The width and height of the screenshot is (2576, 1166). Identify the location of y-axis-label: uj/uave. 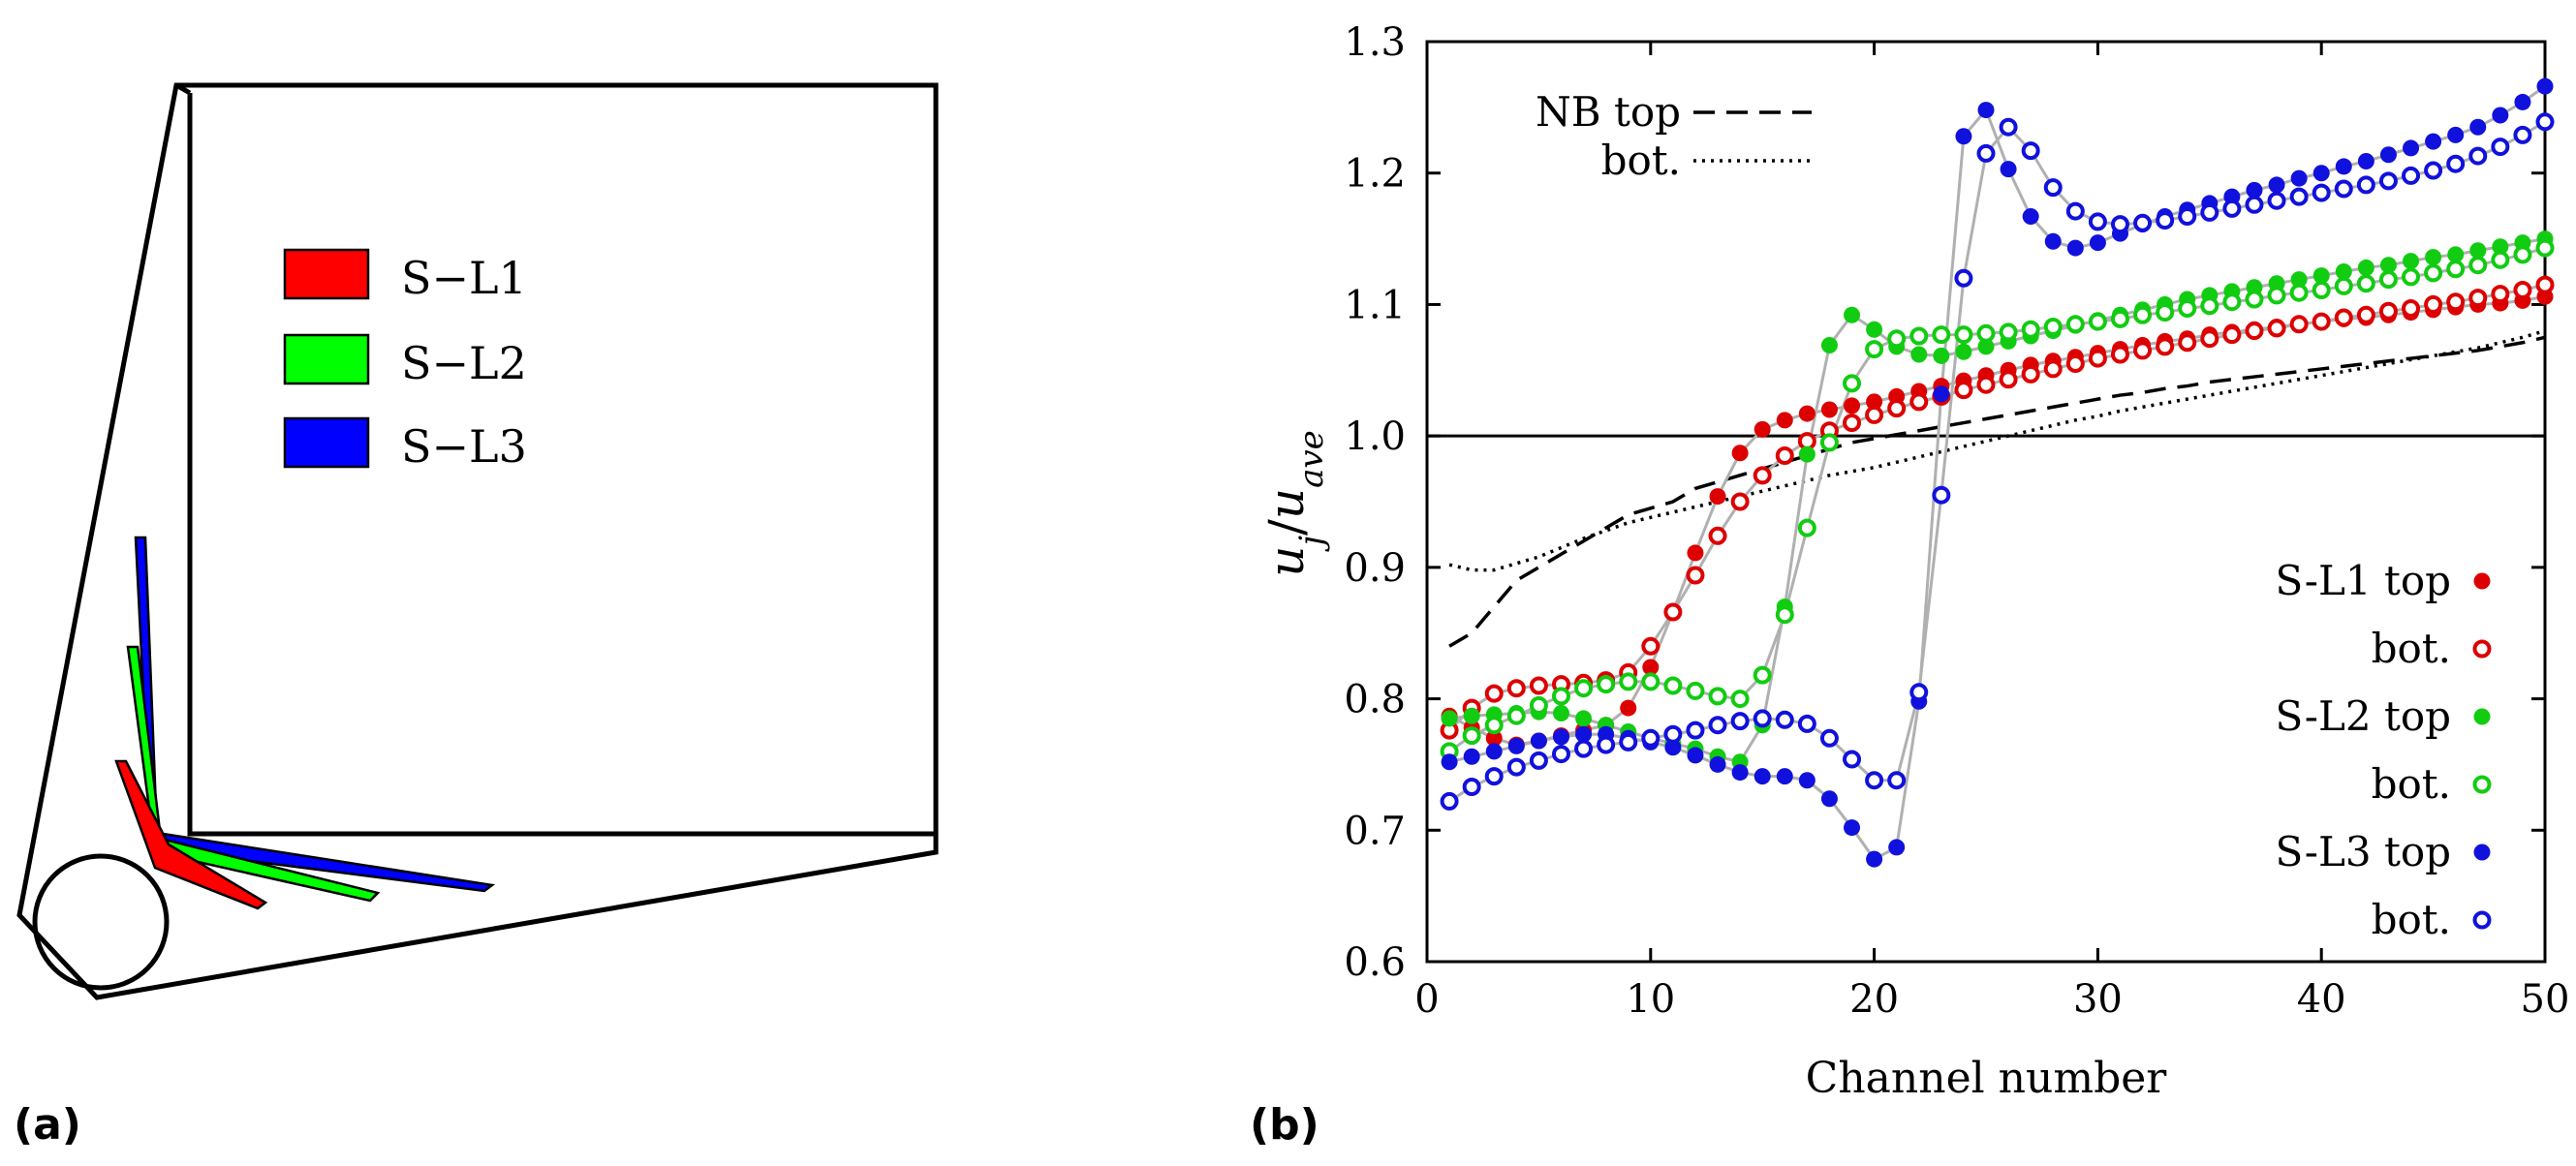
(1294, 503).